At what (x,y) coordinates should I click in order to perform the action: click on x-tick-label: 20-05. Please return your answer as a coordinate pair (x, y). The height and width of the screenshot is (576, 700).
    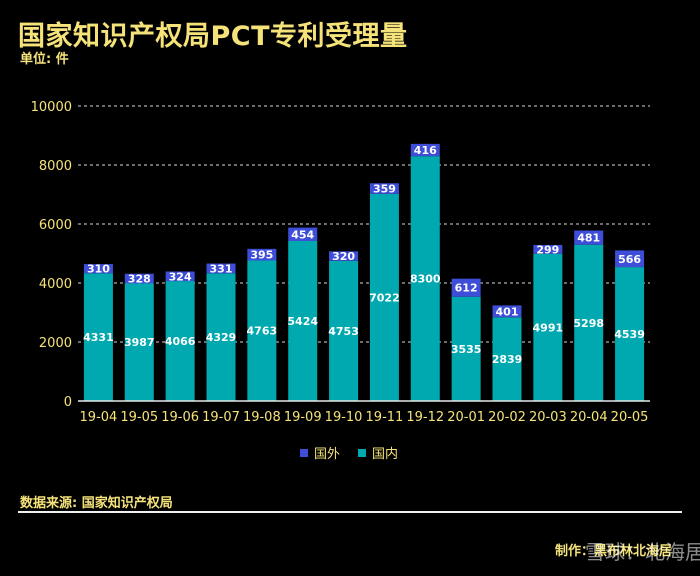
    Looking at the image, I should click on (630, 417).